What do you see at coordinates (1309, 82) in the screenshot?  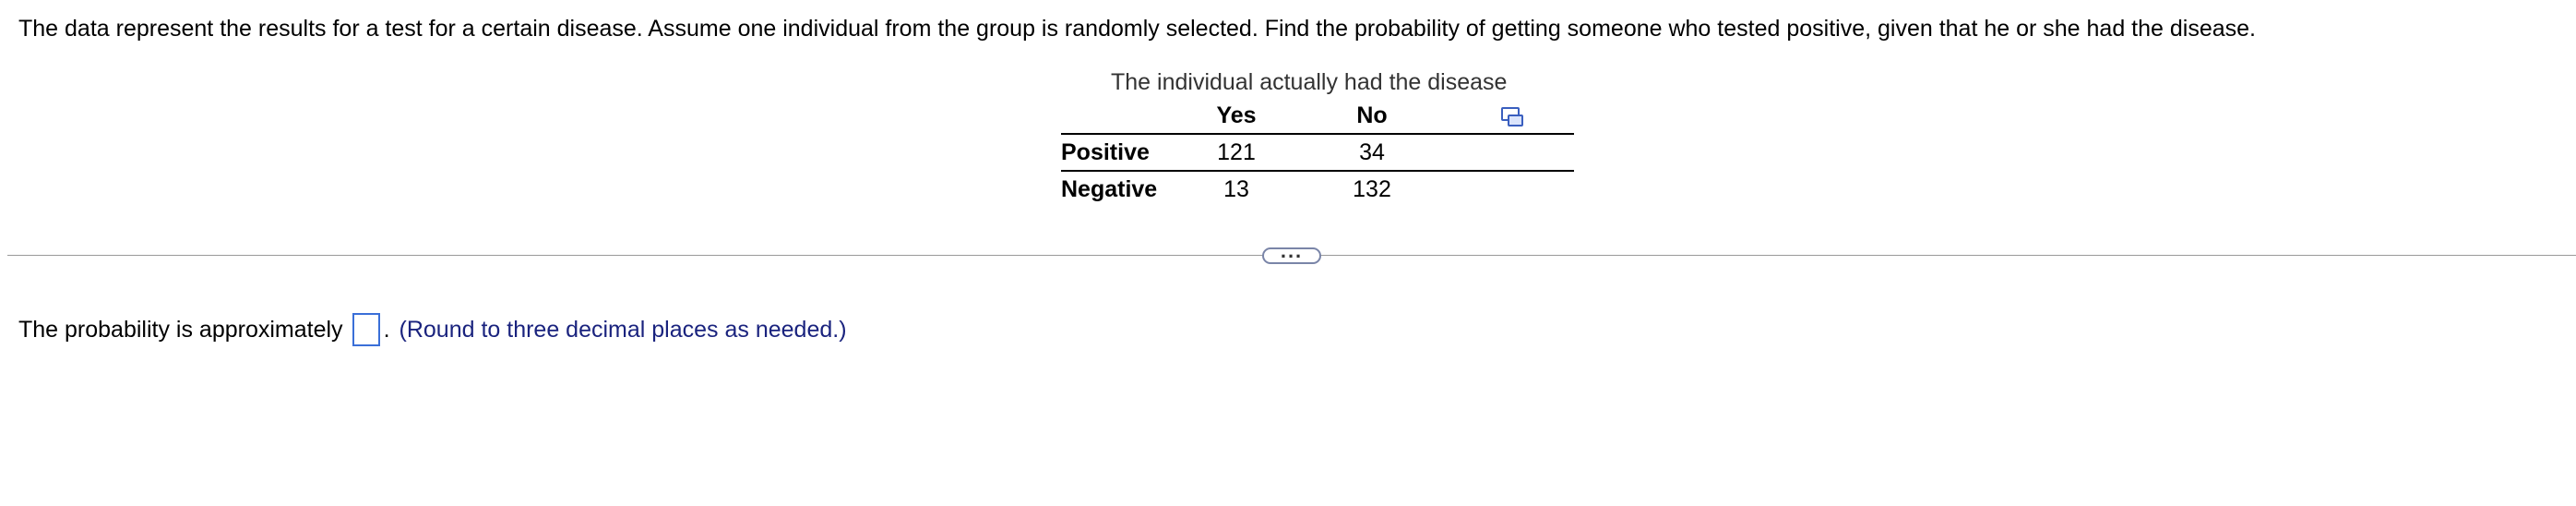 I see `table-caption: The individual actually had the disease` at bounding box center [1309, 82].